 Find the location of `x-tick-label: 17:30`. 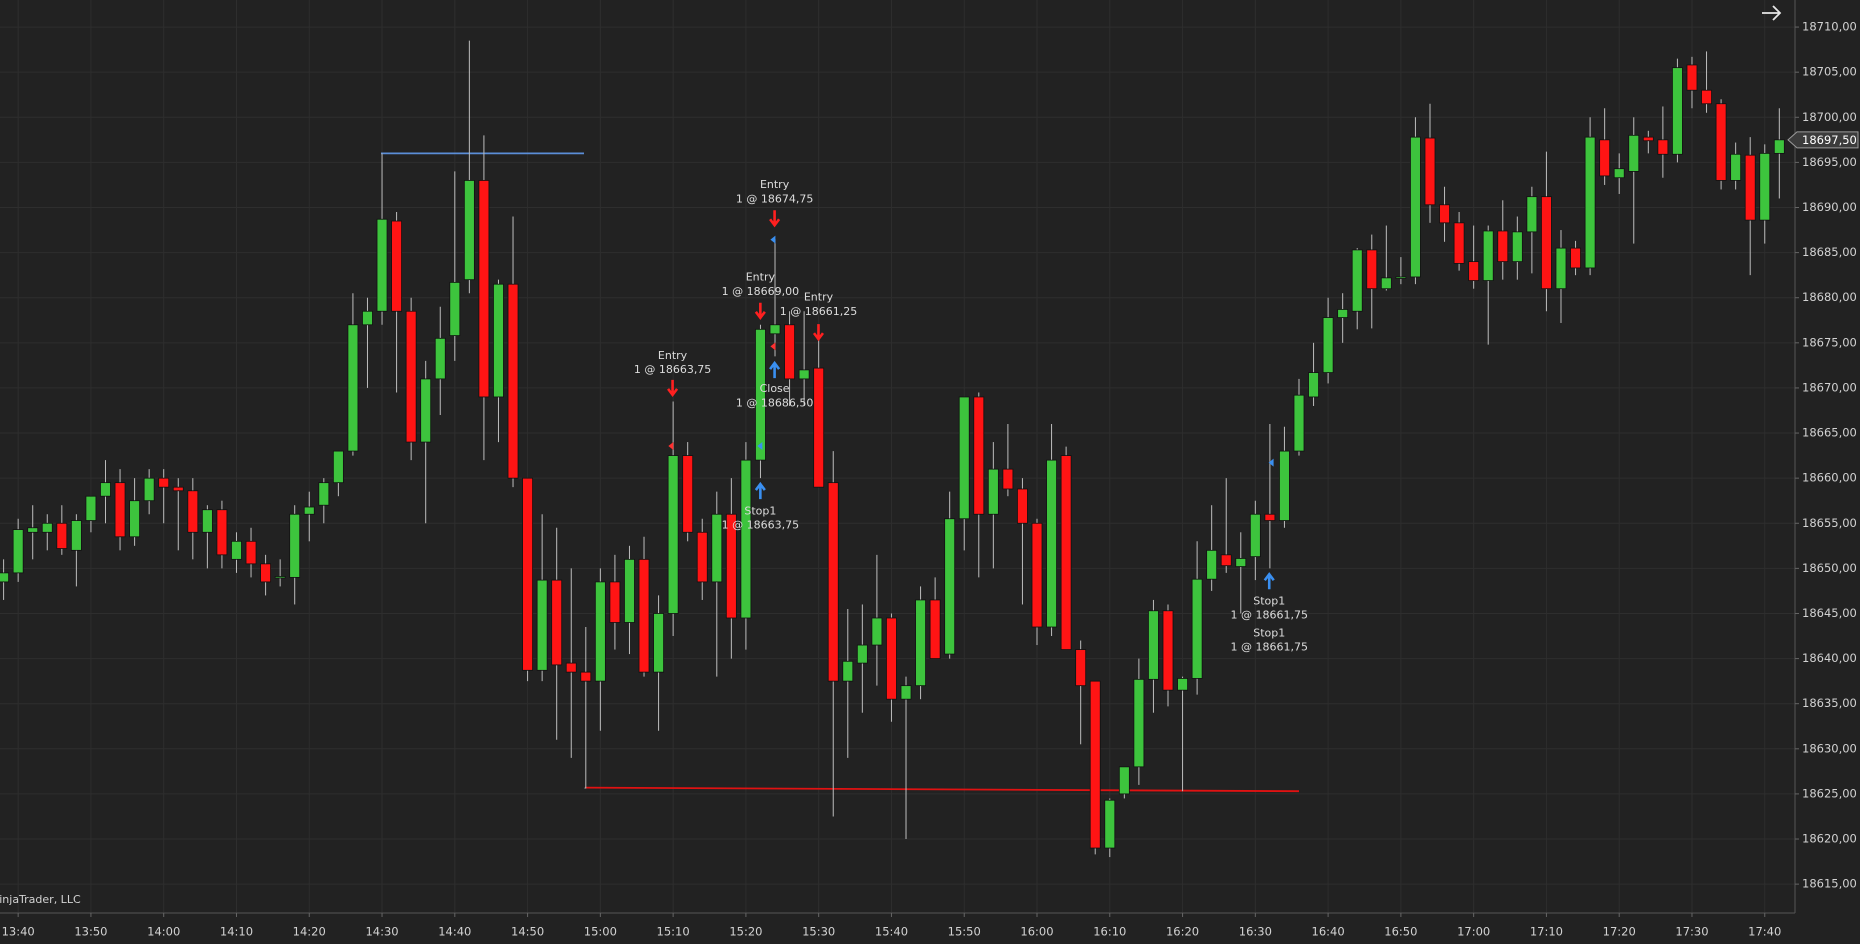

x-tick-label: 17:30 is located at coordinates (1691, 932).